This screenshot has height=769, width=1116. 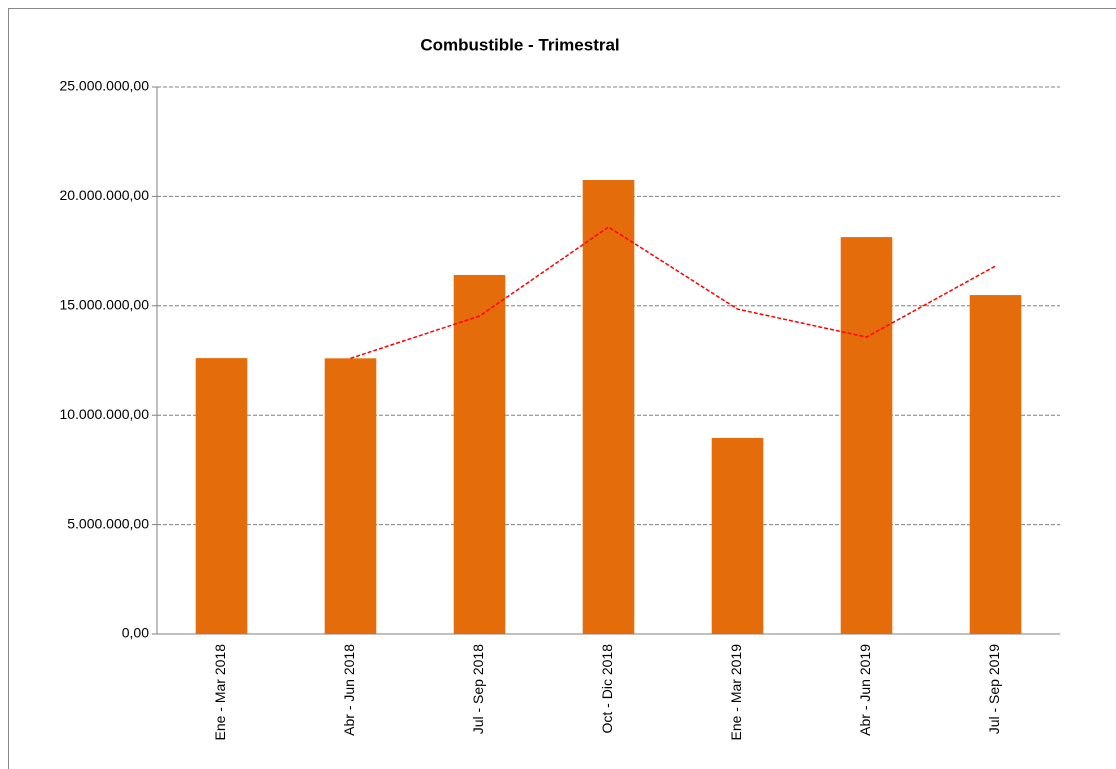 I want to click on x-tick-label: Ene - Mar 2018, so click(x=220, y=692).